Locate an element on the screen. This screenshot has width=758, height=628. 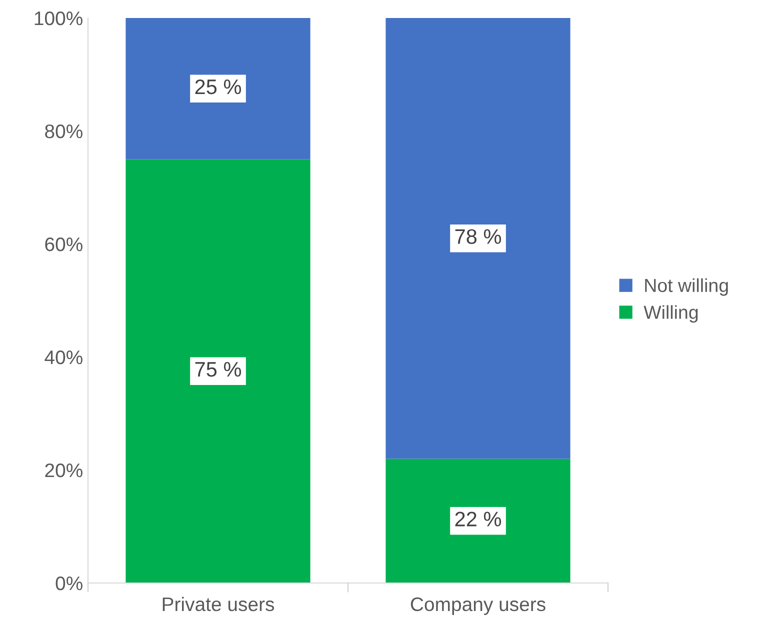
y-tick-label: 80% is located at coordinates (63, 131).